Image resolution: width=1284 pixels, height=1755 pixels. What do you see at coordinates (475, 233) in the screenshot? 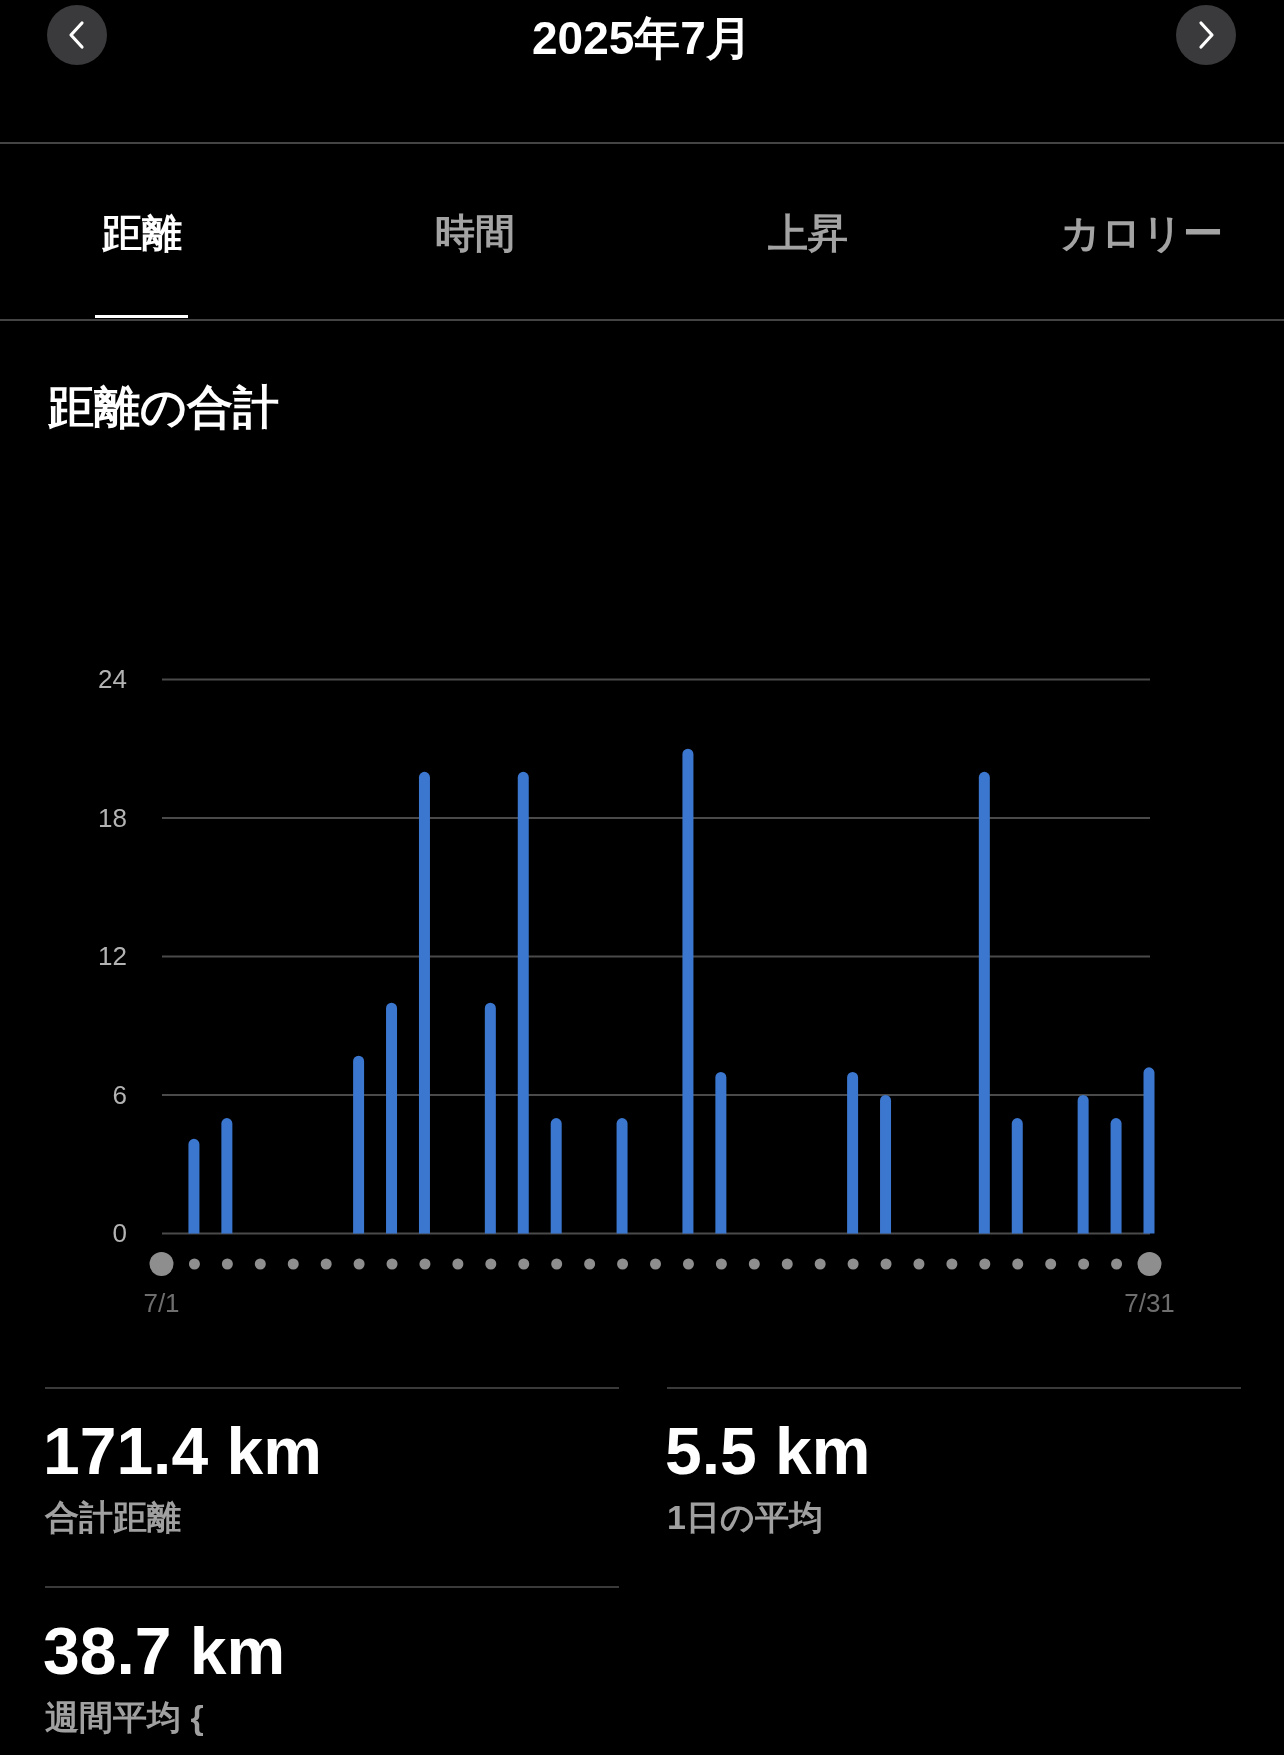
I see `text: 時間` at bounding box center [475, 233].